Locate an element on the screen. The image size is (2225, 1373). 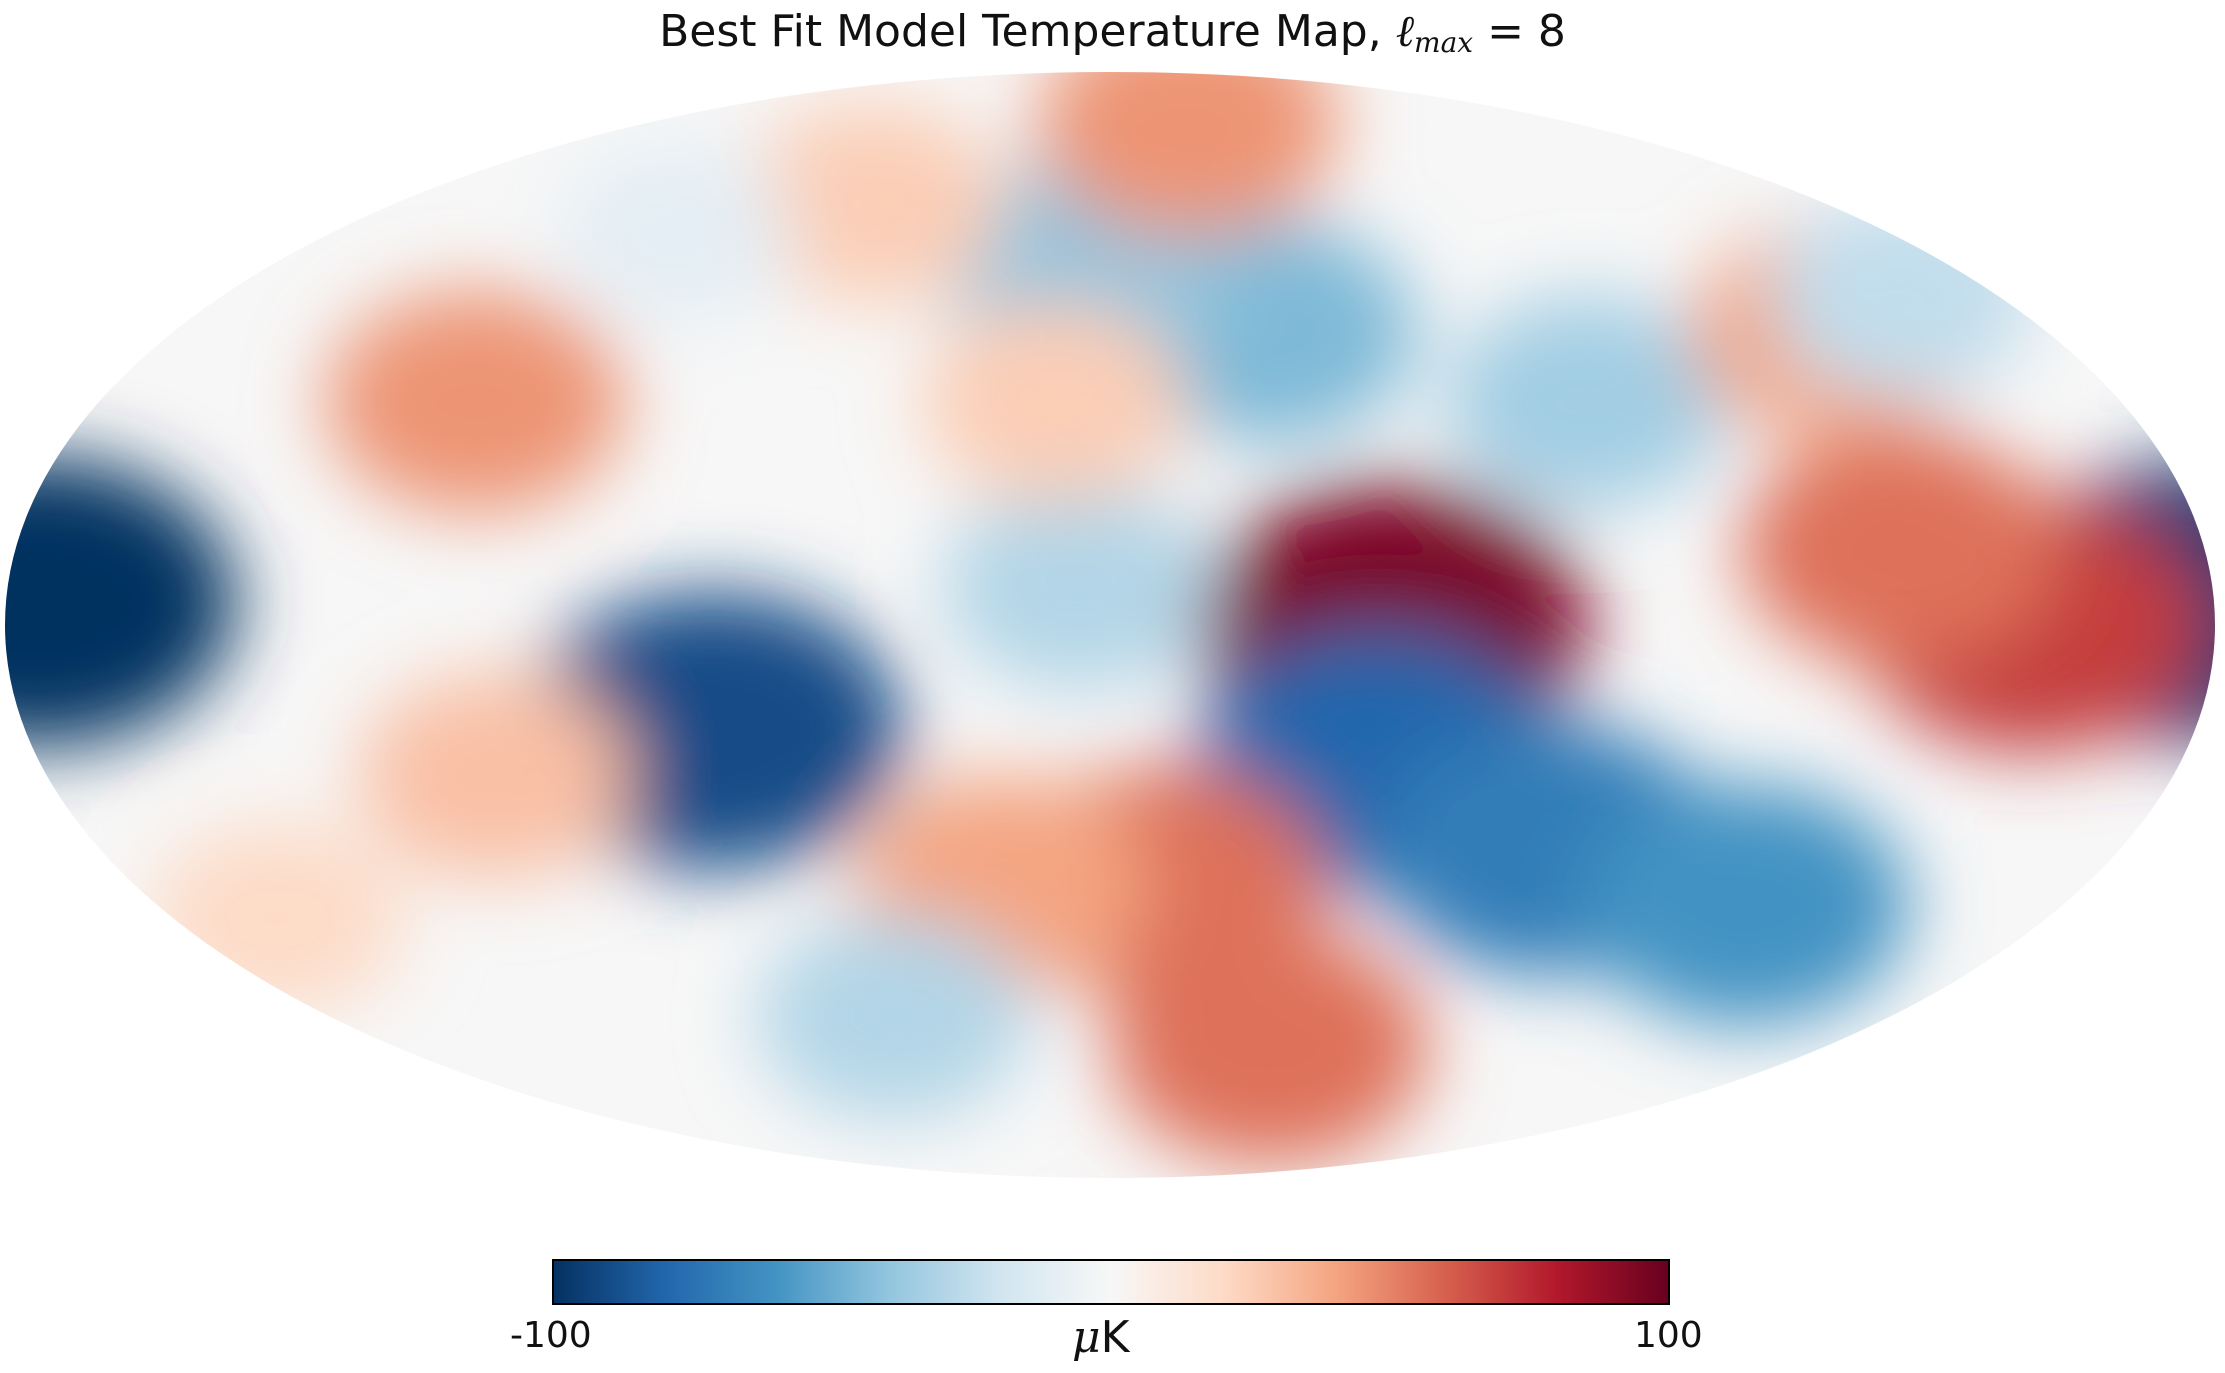
colorbar-max-label: 100 is located at coordinates (1668, 1335).